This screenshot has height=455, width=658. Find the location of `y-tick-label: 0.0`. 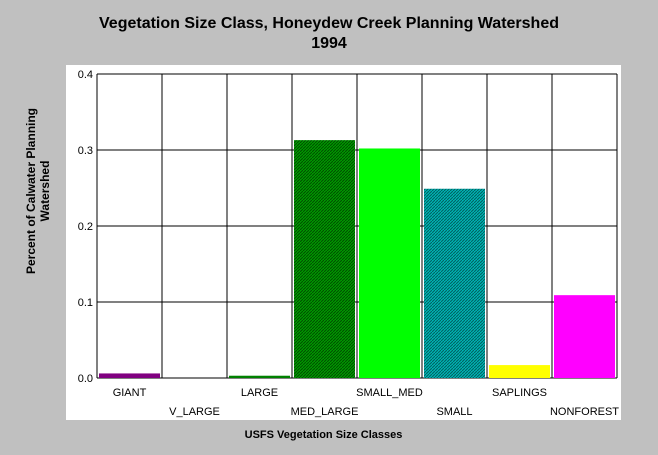

y-tick-label: 0.0 is located at coordinates (85, 379).